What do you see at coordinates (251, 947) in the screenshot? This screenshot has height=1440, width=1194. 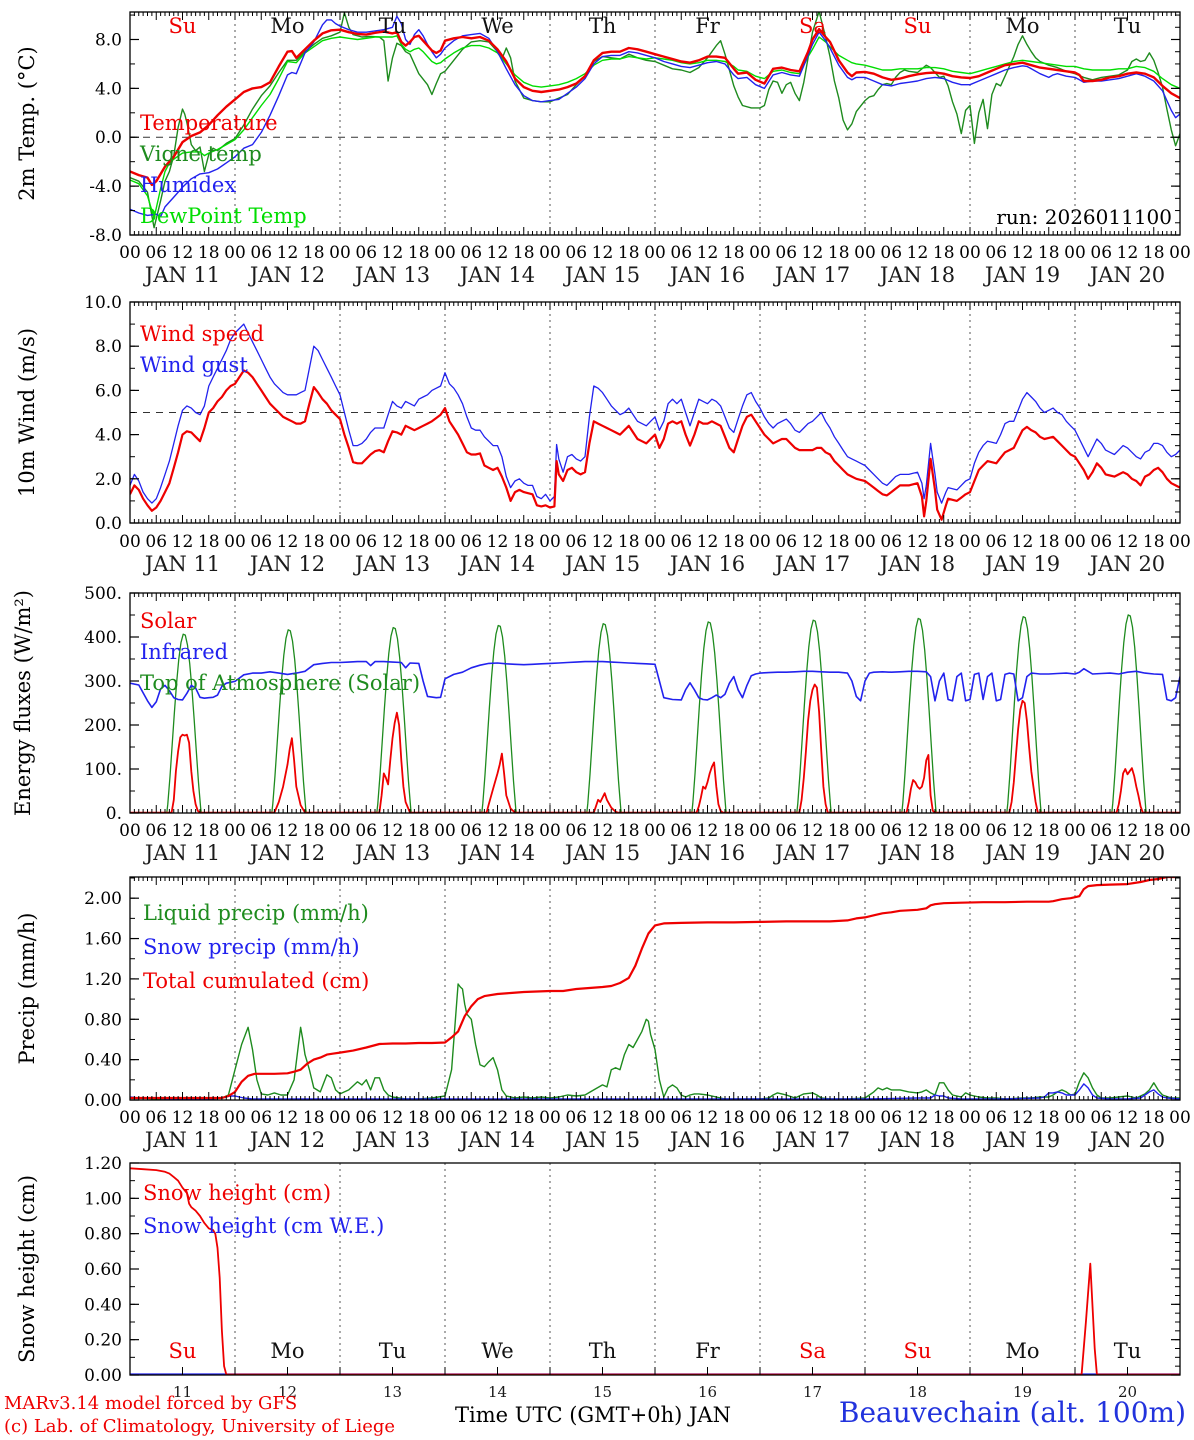 I see `legend-precip-1: Snow precip (mm/h)` at bounding box center [251, 947].